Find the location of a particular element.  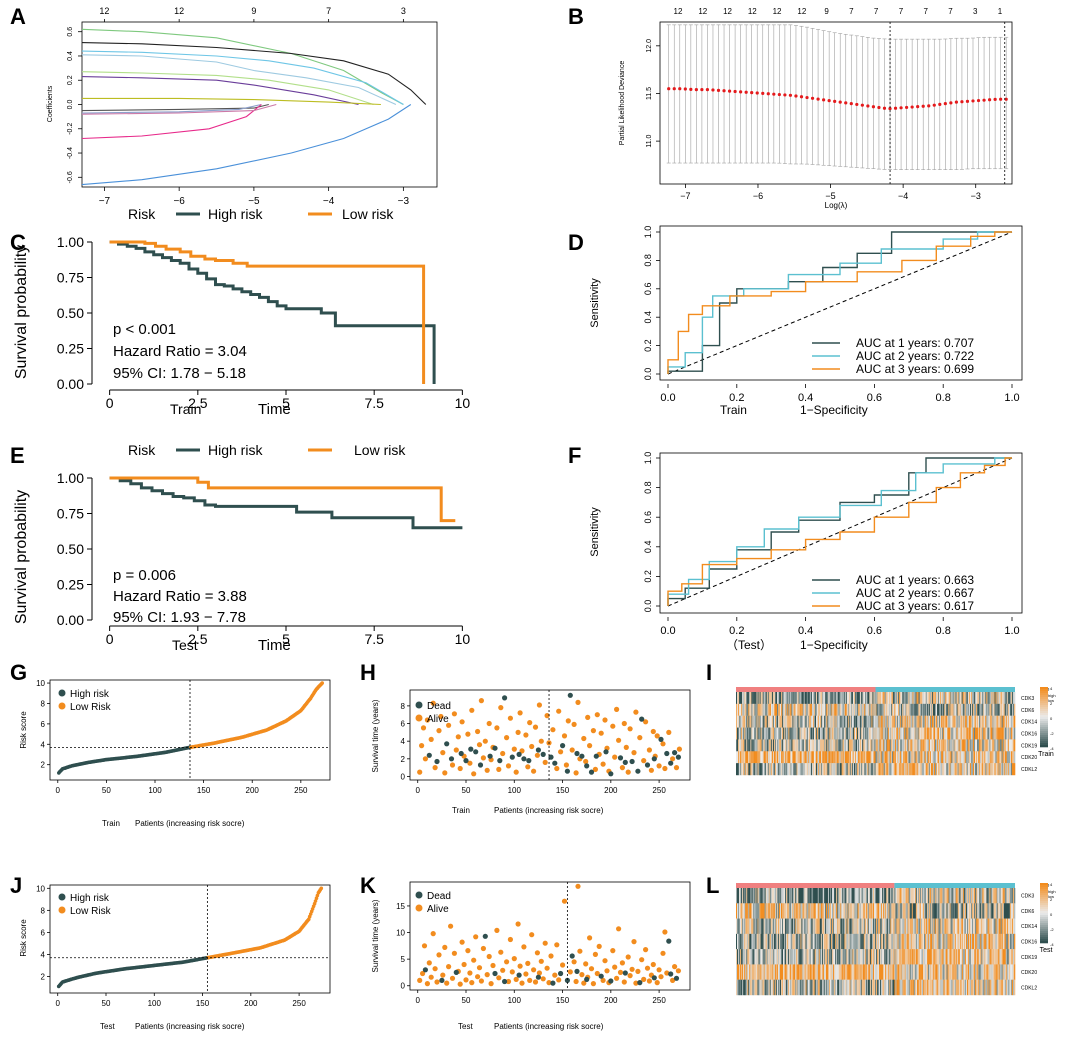

colorbar-step is located at coordinates (1044, 740).